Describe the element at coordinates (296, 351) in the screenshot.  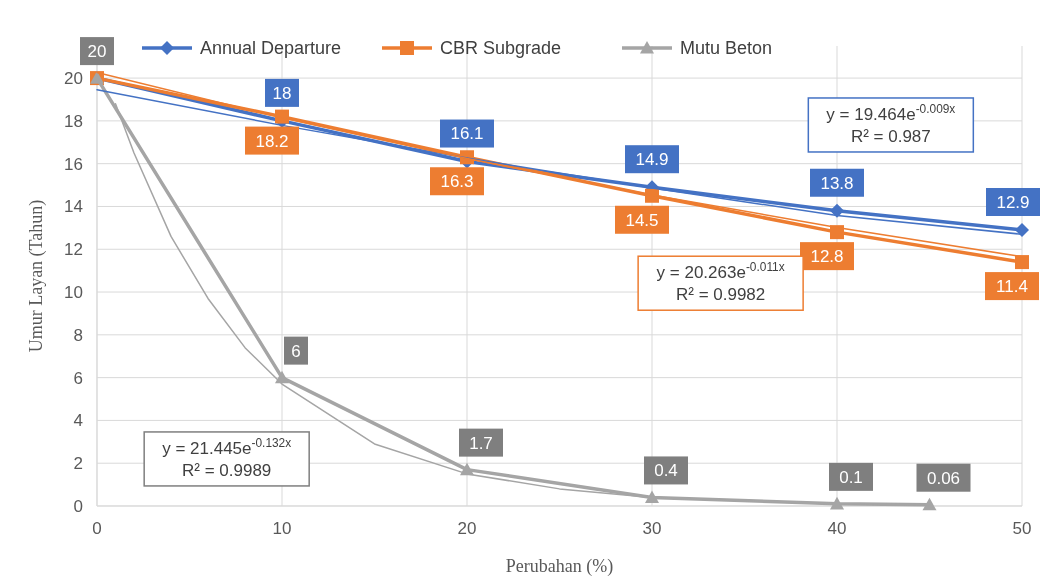
I see `data-label: 6` at that location.